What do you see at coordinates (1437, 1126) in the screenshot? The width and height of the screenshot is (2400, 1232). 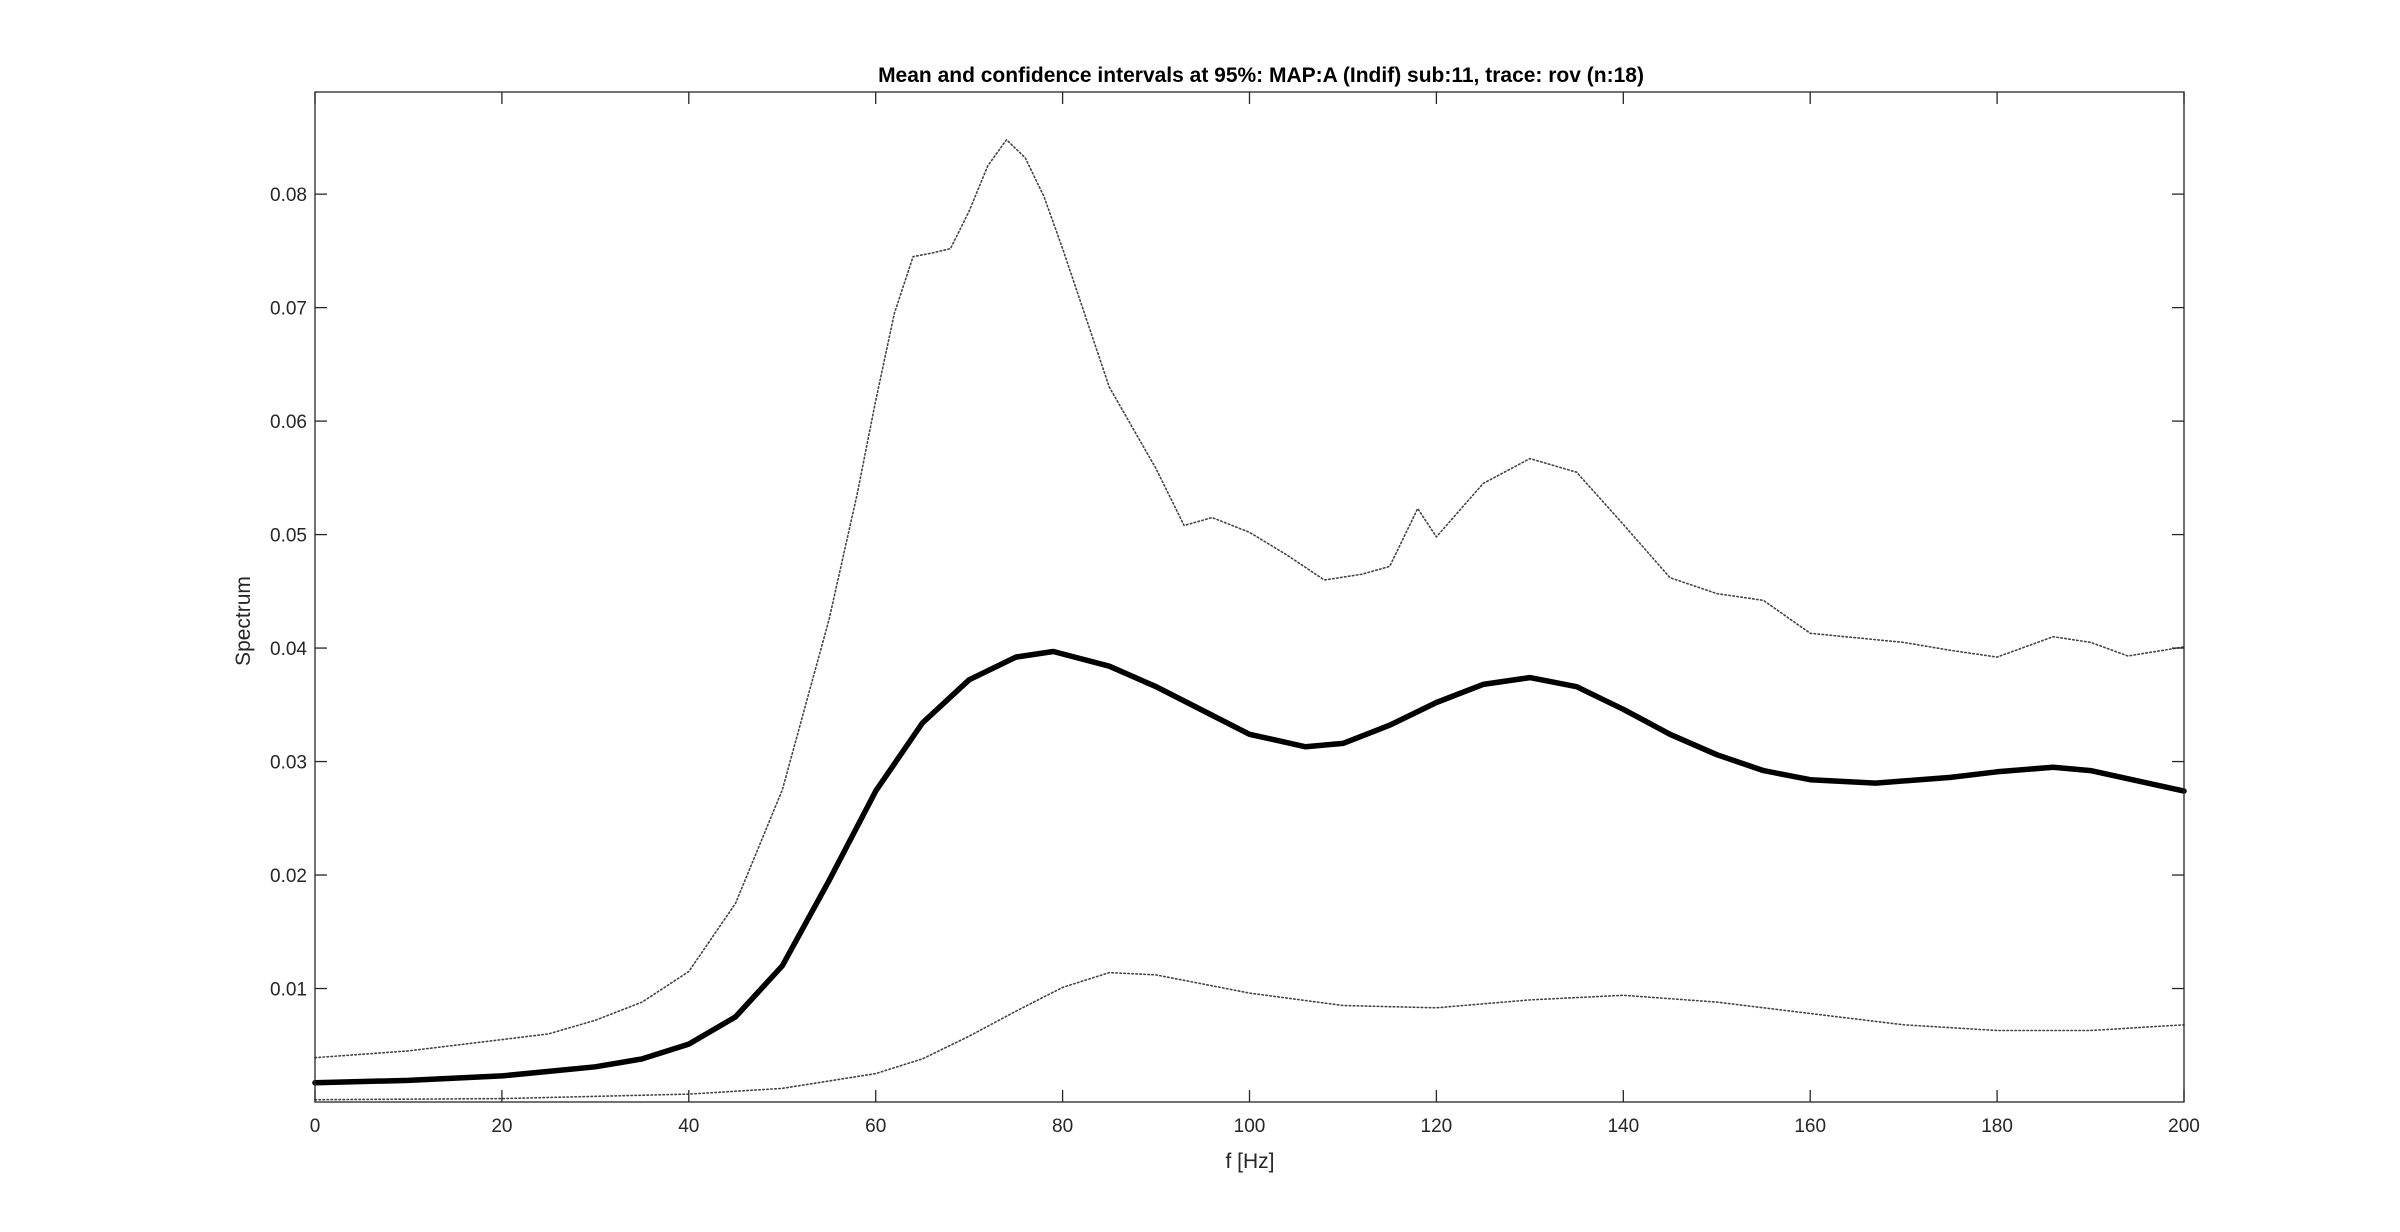 I see `x-tick-label: 120` at bounding box center [1437, 1126].